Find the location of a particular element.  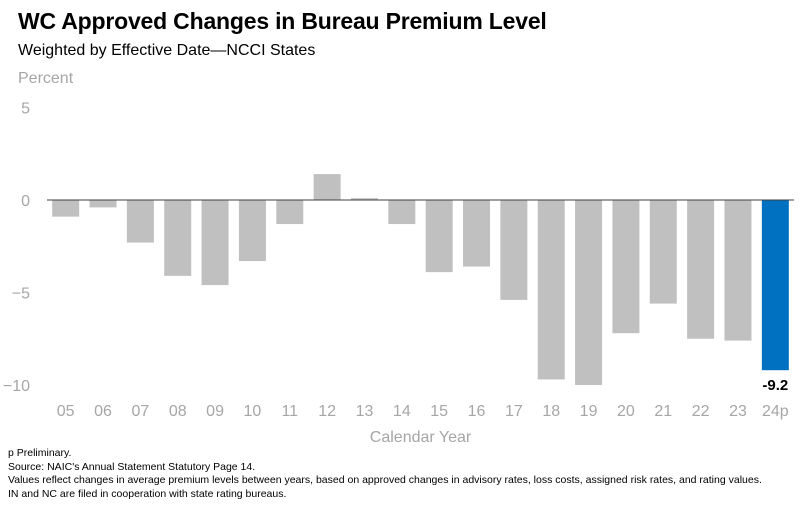

x-tick-label: 16 is located at coordinates (477, 411).